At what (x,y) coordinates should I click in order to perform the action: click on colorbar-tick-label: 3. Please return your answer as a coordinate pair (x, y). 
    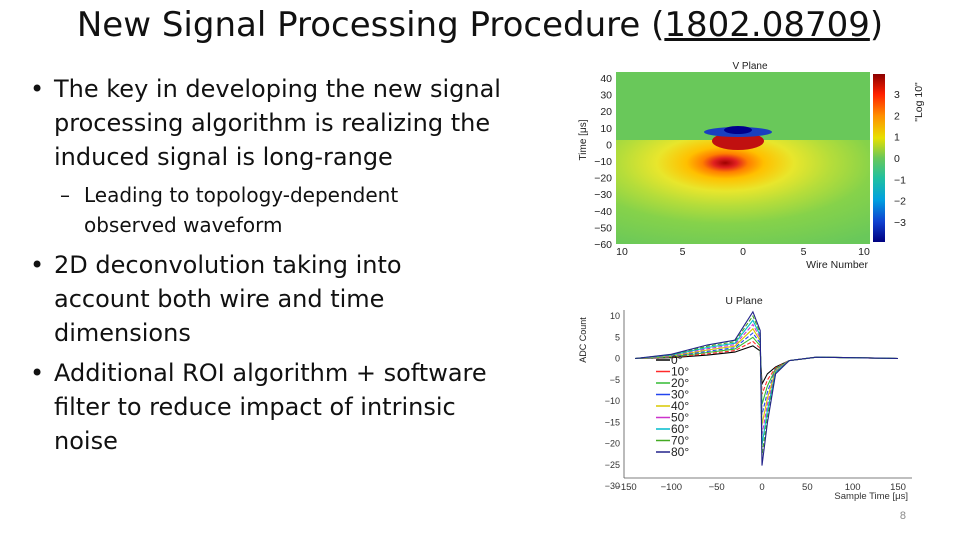
    Looking at the image, I should click on (897, 95).